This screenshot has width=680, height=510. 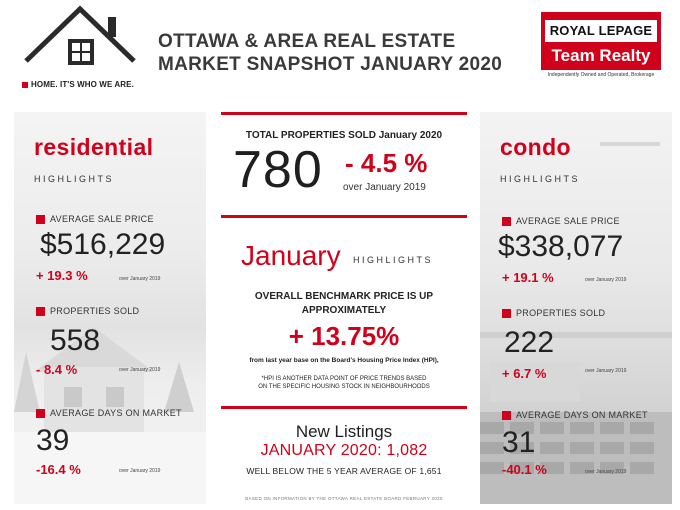 I want to click on condo-avg-price-over: over January 2019, so click(x=606, y=280).